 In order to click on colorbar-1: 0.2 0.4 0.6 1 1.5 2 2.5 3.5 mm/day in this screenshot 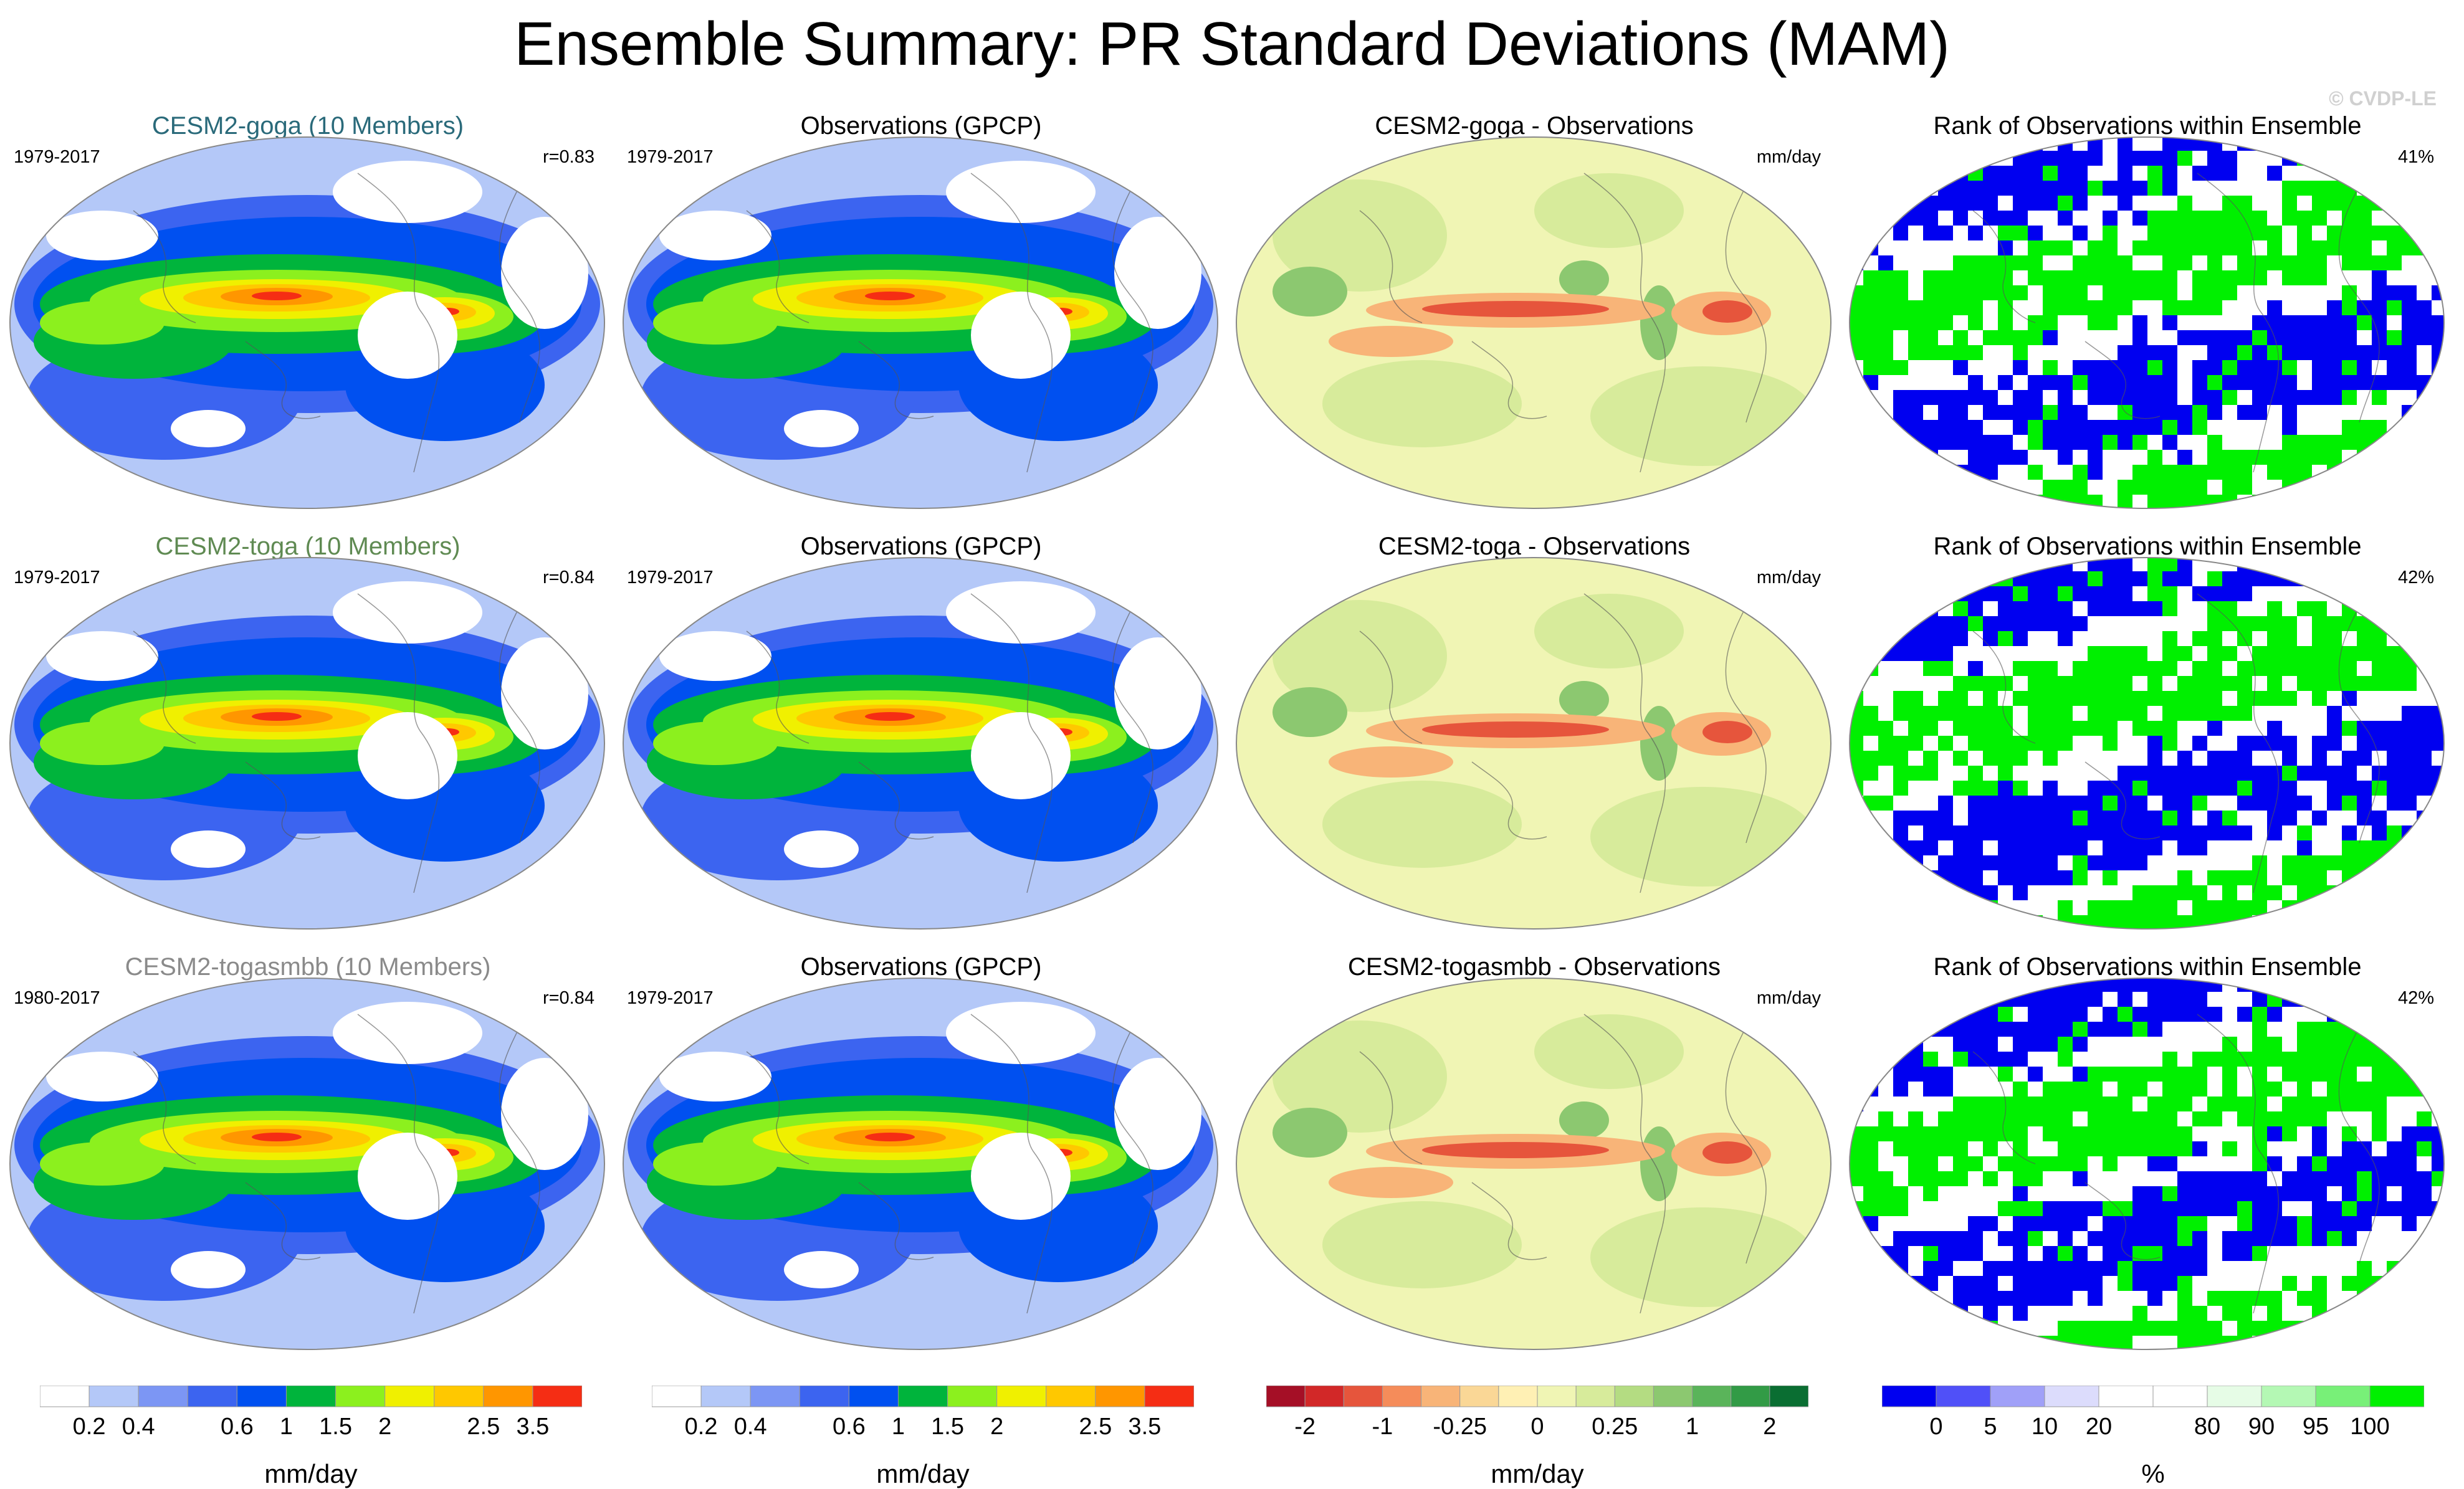, I will do `click(311, 1436)`.